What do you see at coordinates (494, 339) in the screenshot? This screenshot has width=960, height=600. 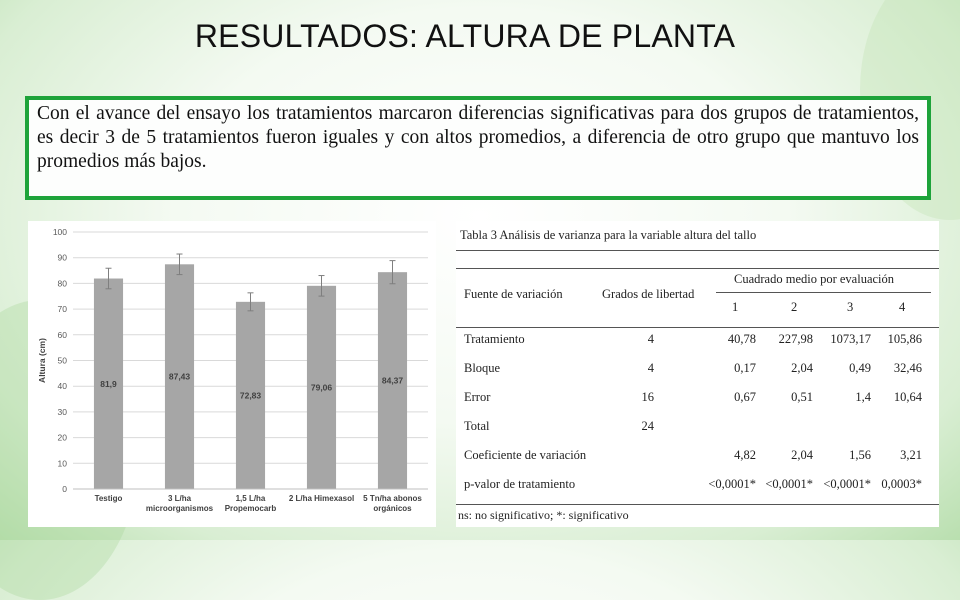 I see `table-row-label: Tratamiento` at bounding box center [494, 339].